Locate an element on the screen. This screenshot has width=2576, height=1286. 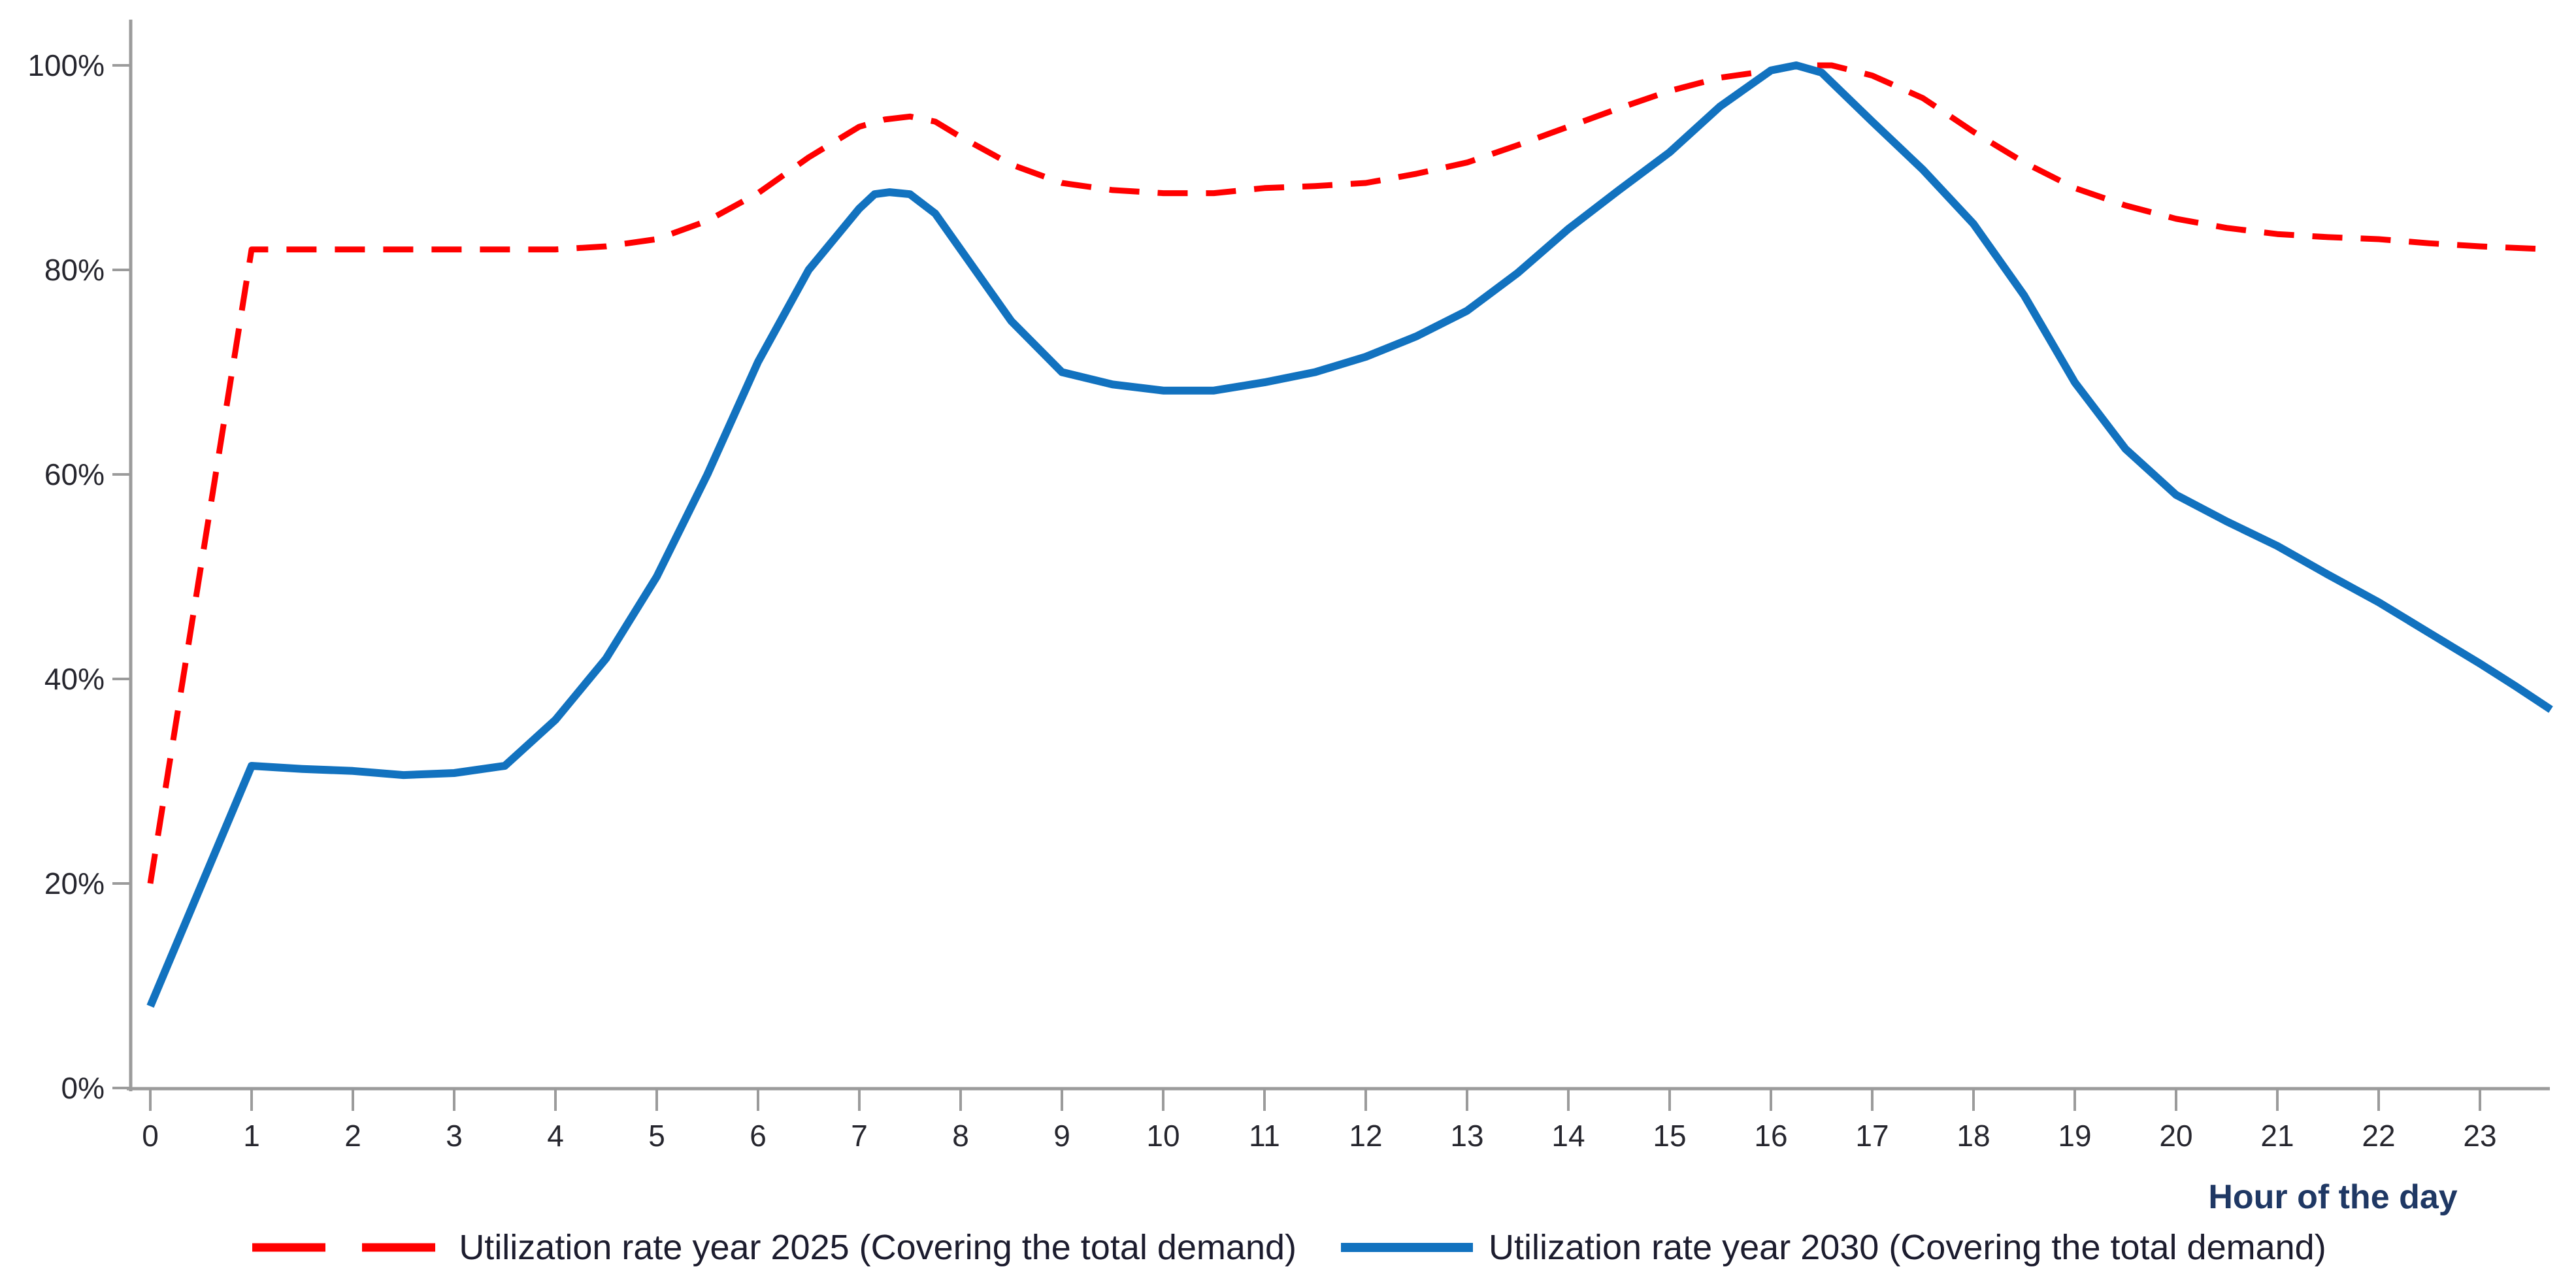
y-tick-label: 60% is located at coordinates (74, 474).